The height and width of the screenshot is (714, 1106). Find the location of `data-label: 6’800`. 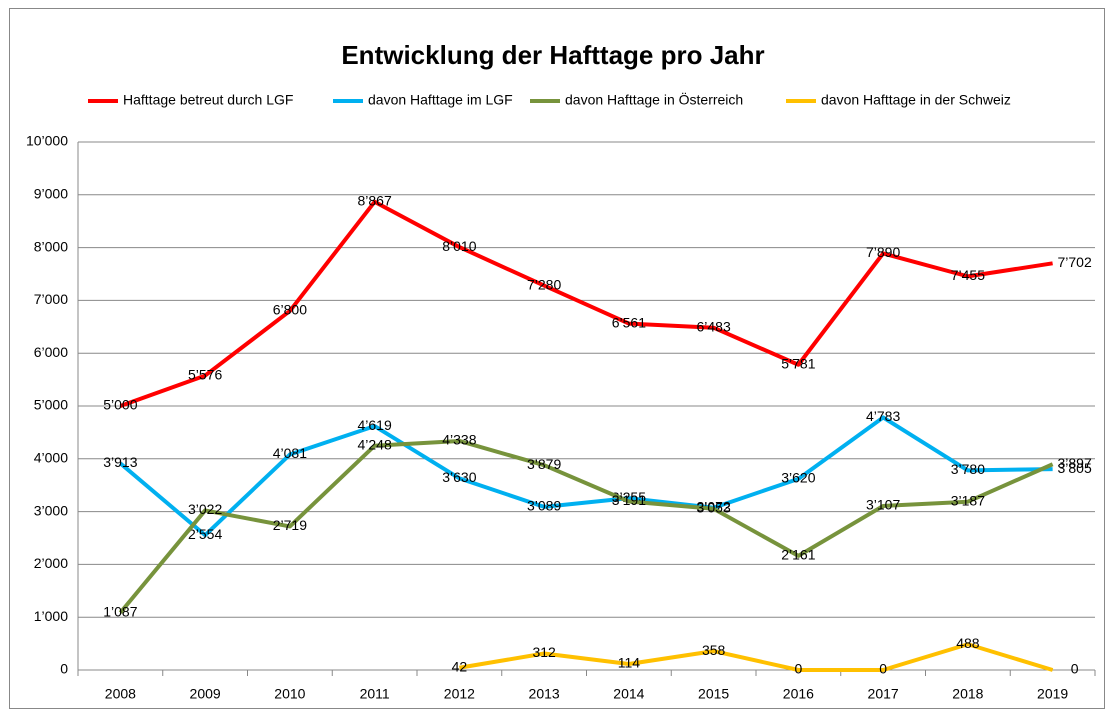

data-label: 6’800 is located at coordinates (290, 310).